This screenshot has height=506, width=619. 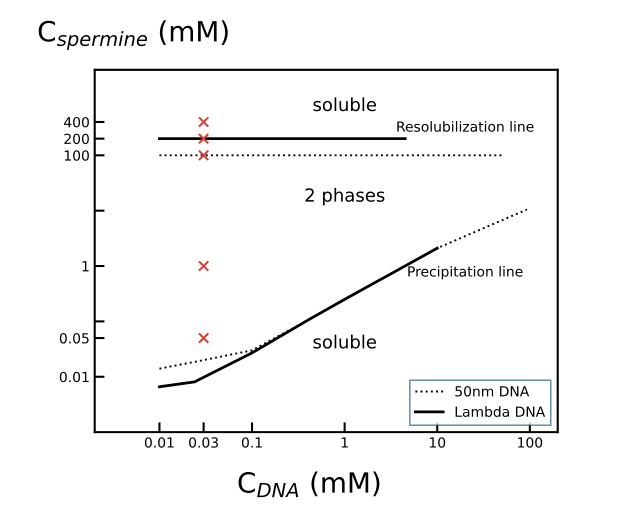 What do you see at coordinates (501, 411) in the screenshot?
I see `legend-label: Lambda DNA` at bounding box center [501, 411].